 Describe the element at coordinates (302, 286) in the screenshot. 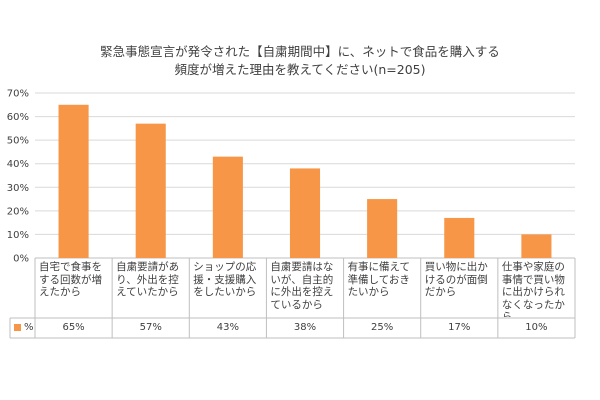

I see `x-category-label: 自粛要請はないが、自主的に外出を控えているから` at that location.